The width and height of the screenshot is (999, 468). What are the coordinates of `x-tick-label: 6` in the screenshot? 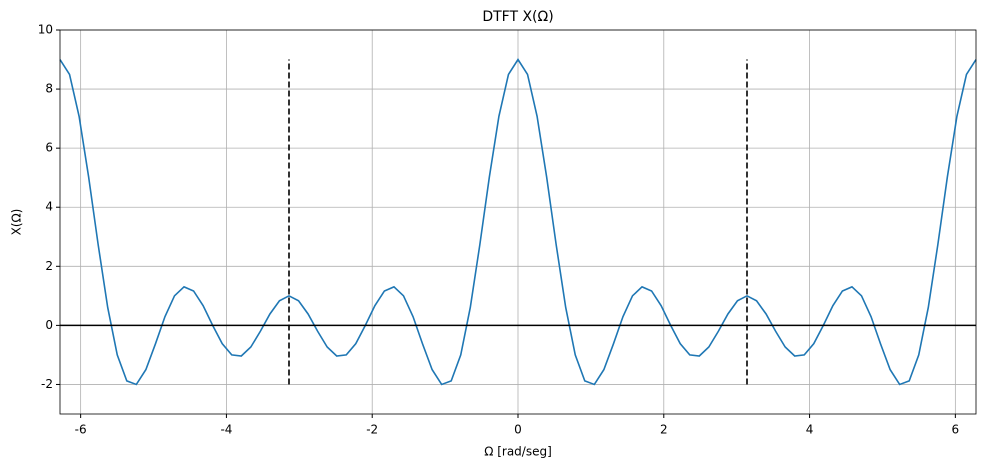 It's located at (956, 430).